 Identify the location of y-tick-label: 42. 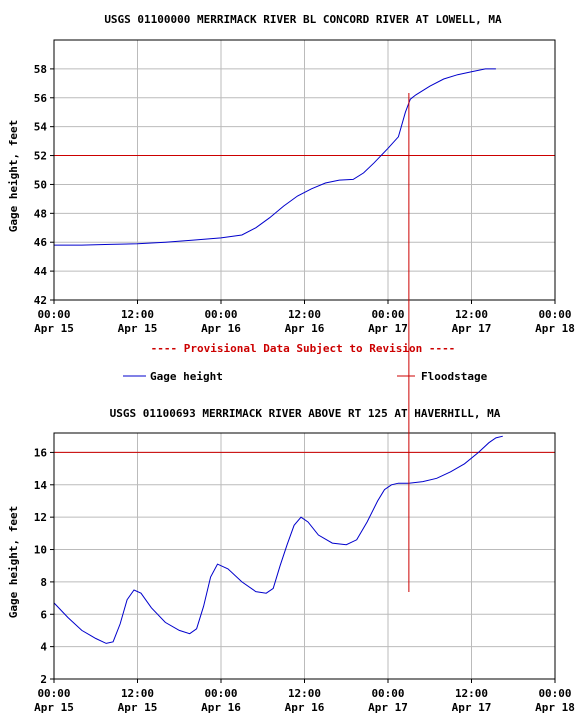
(40, 300).